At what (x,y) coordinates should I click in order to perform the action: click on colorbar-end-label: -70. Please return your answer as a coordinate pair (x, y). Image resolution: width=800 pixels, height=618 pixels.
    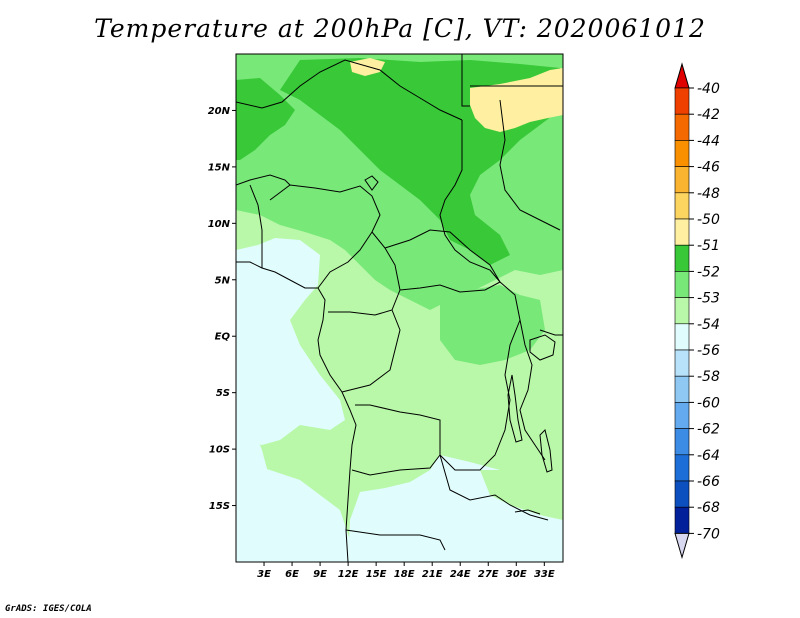
    Looking at the image, I should click on (708, 534).